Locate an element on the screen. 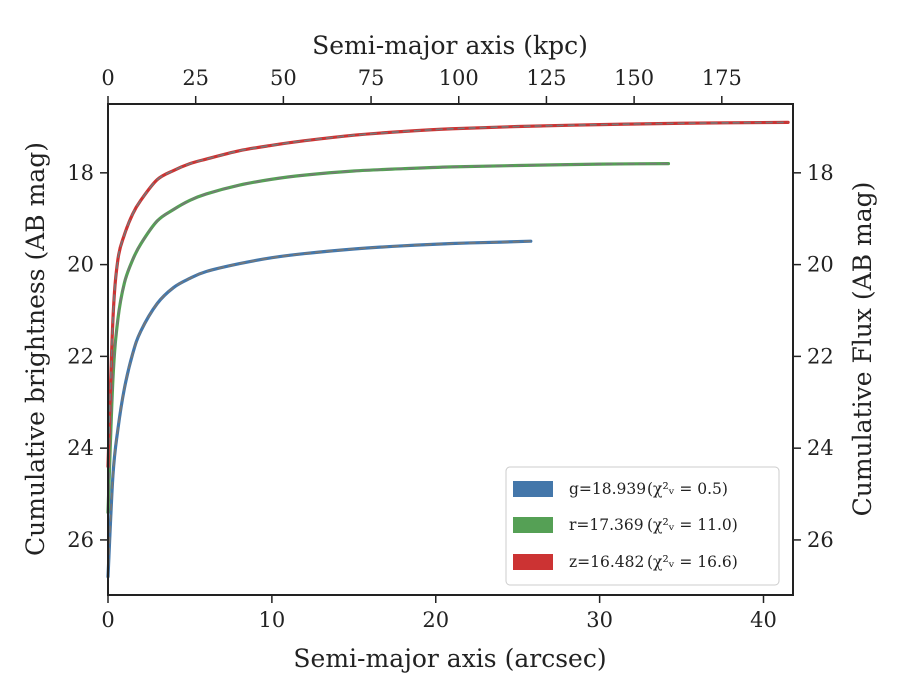  legend-frame is located at coordinates (642, 526).